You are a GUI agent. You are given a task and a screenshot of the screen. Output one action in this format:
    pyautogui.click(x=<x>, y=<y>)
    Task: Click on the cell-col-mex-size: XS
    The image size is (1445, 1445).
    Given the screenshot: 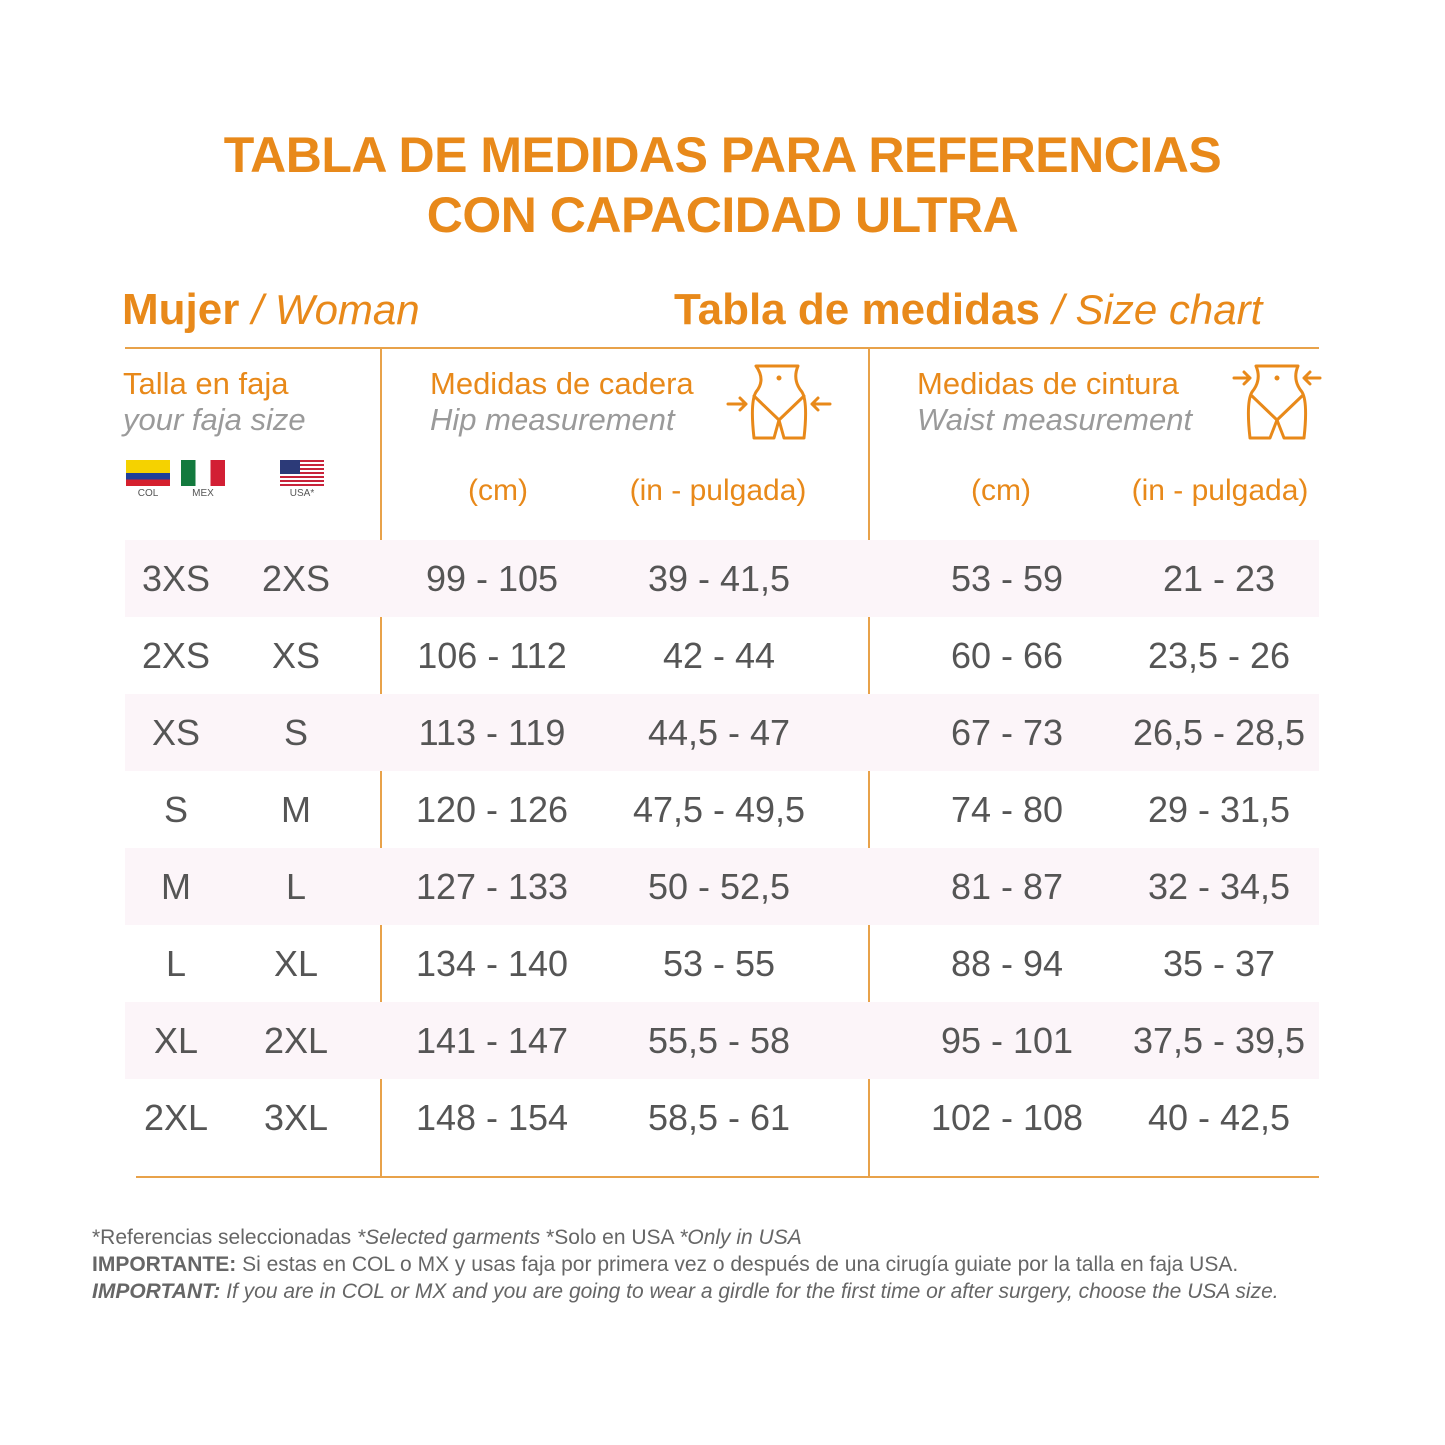 What is the action you would take?
    pyautogui.click(x=176, y=732)
    